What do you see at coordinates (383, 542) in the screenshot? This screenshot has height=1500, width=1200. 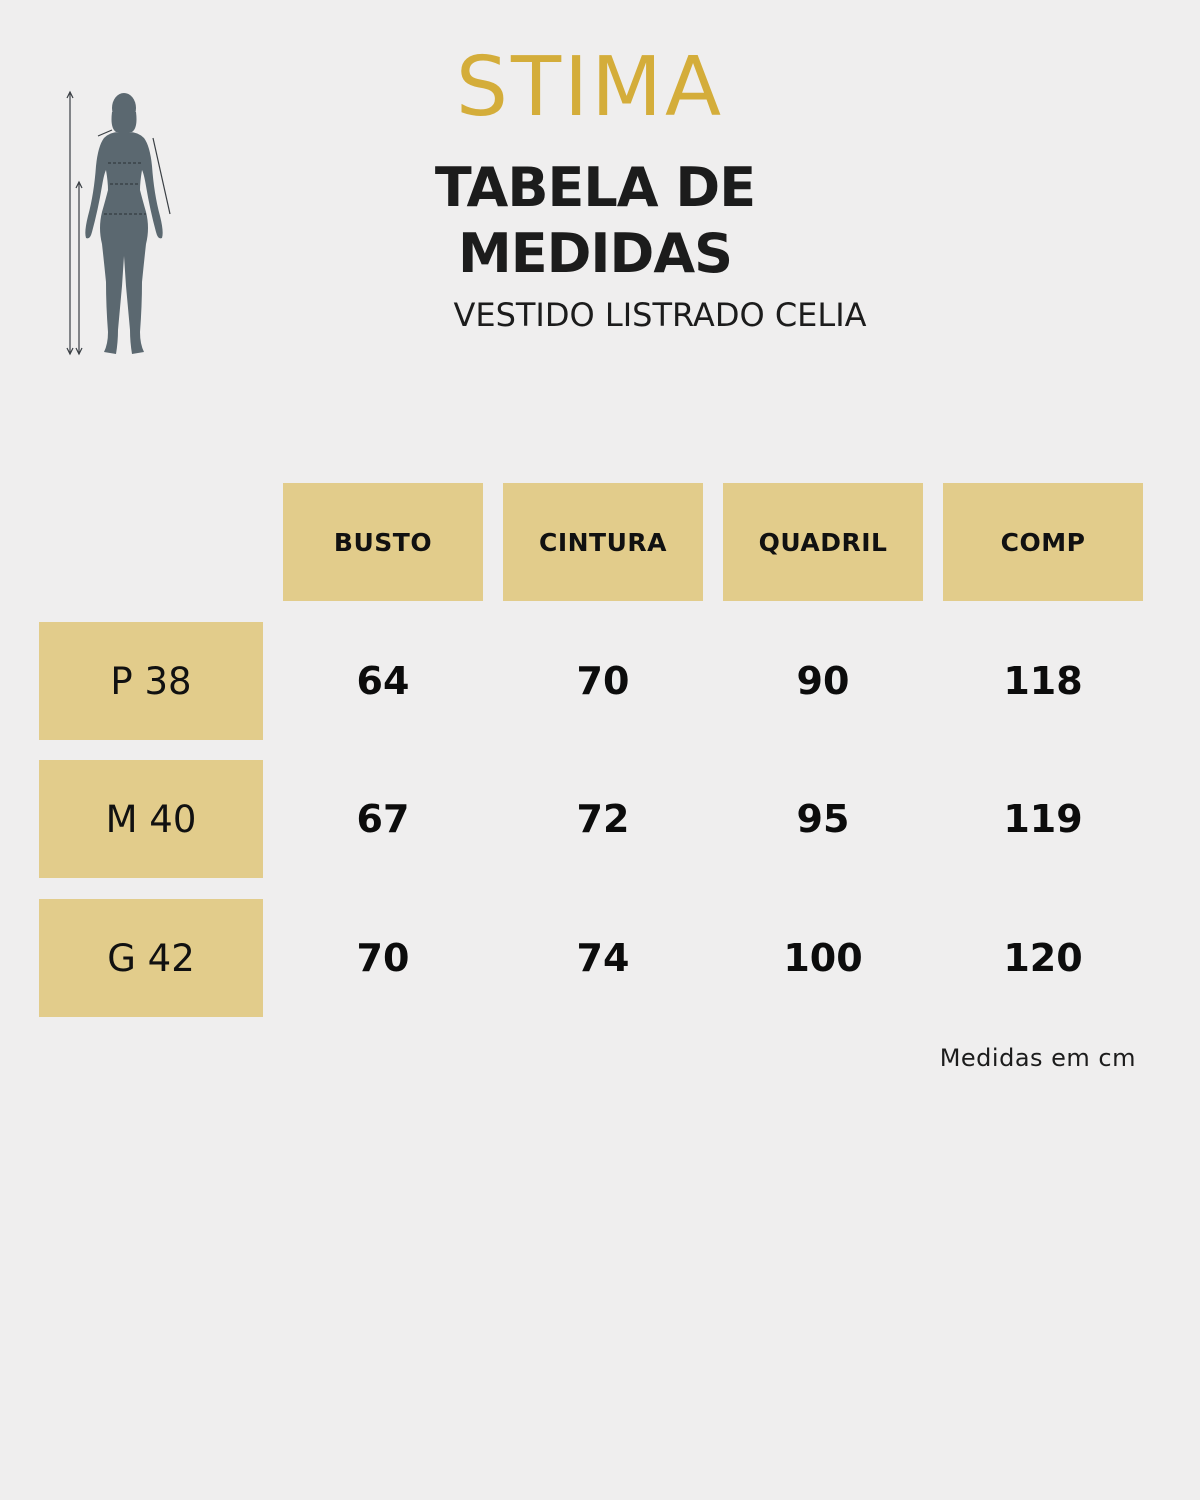 I see `column-header-busto: BUSTO` at bounding box center [383, 542].